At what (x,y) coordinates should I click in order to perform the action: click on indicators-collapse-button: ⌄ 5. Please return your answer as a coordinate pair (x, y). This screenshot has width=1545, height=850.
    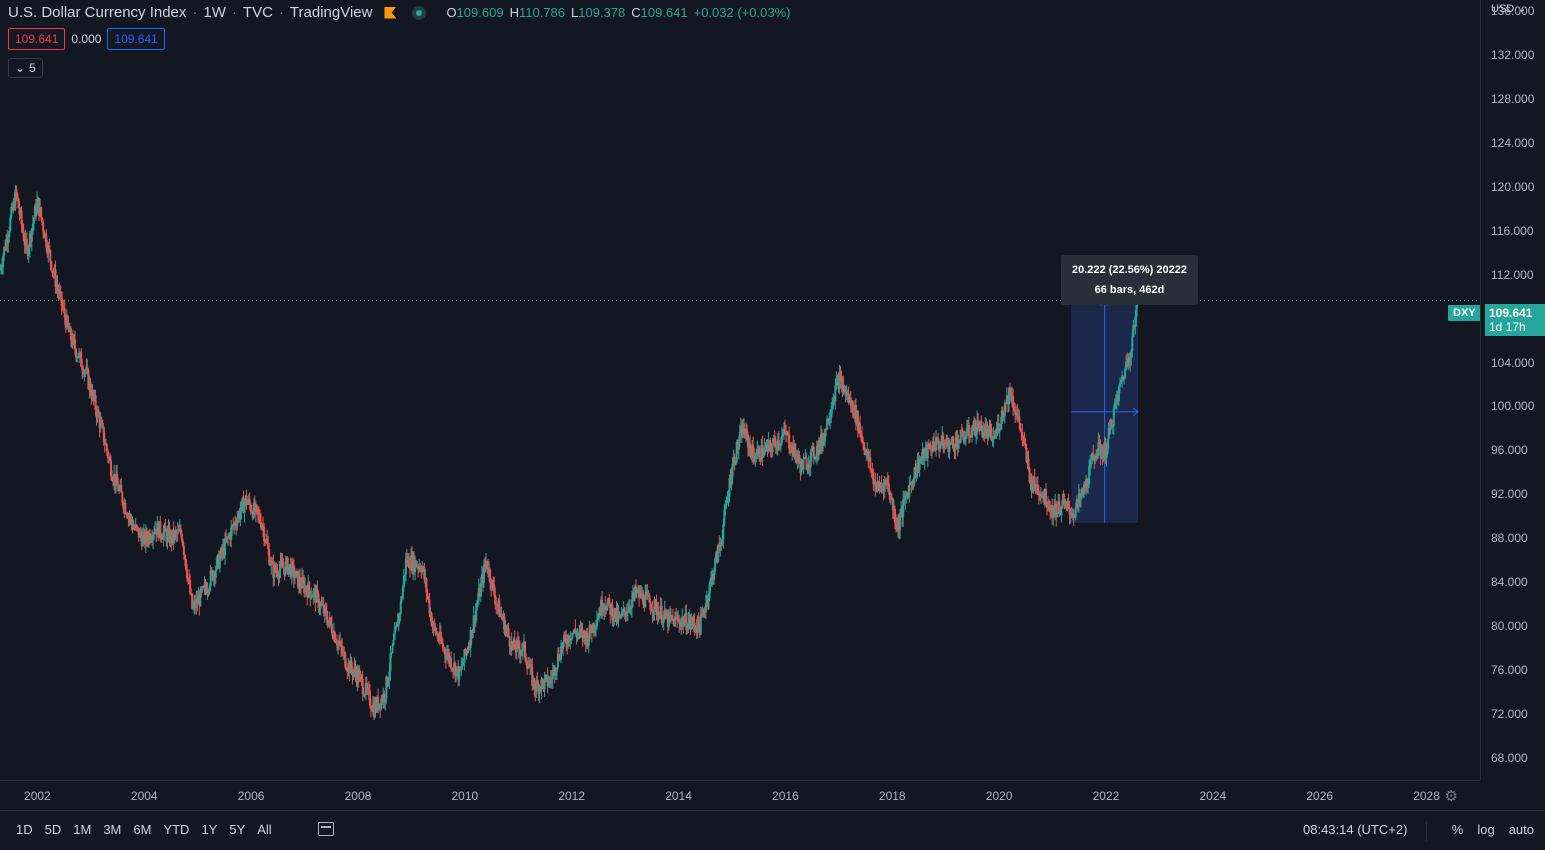
    Looking at the image, I should click on (25, 68).